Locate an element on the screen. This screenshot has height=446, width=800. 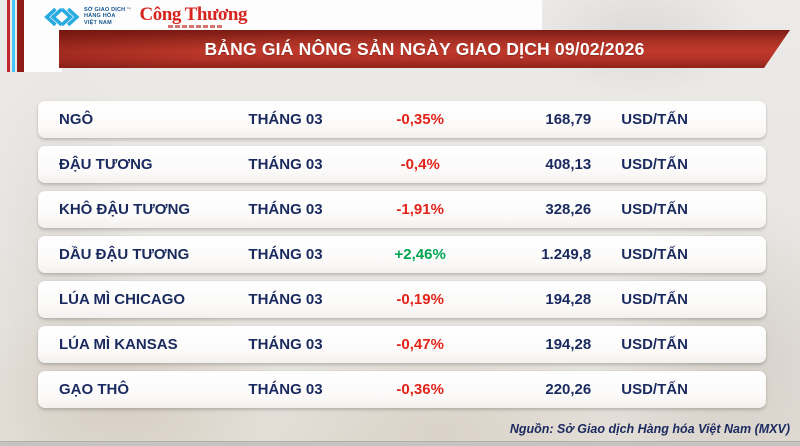
cong-thuong-logo: Công Thương is located at coordinates (193, 16).